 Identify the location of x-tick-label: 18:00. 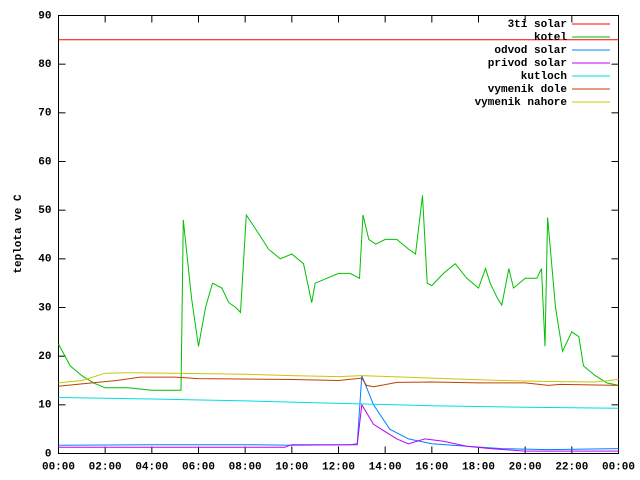
(478, 467).